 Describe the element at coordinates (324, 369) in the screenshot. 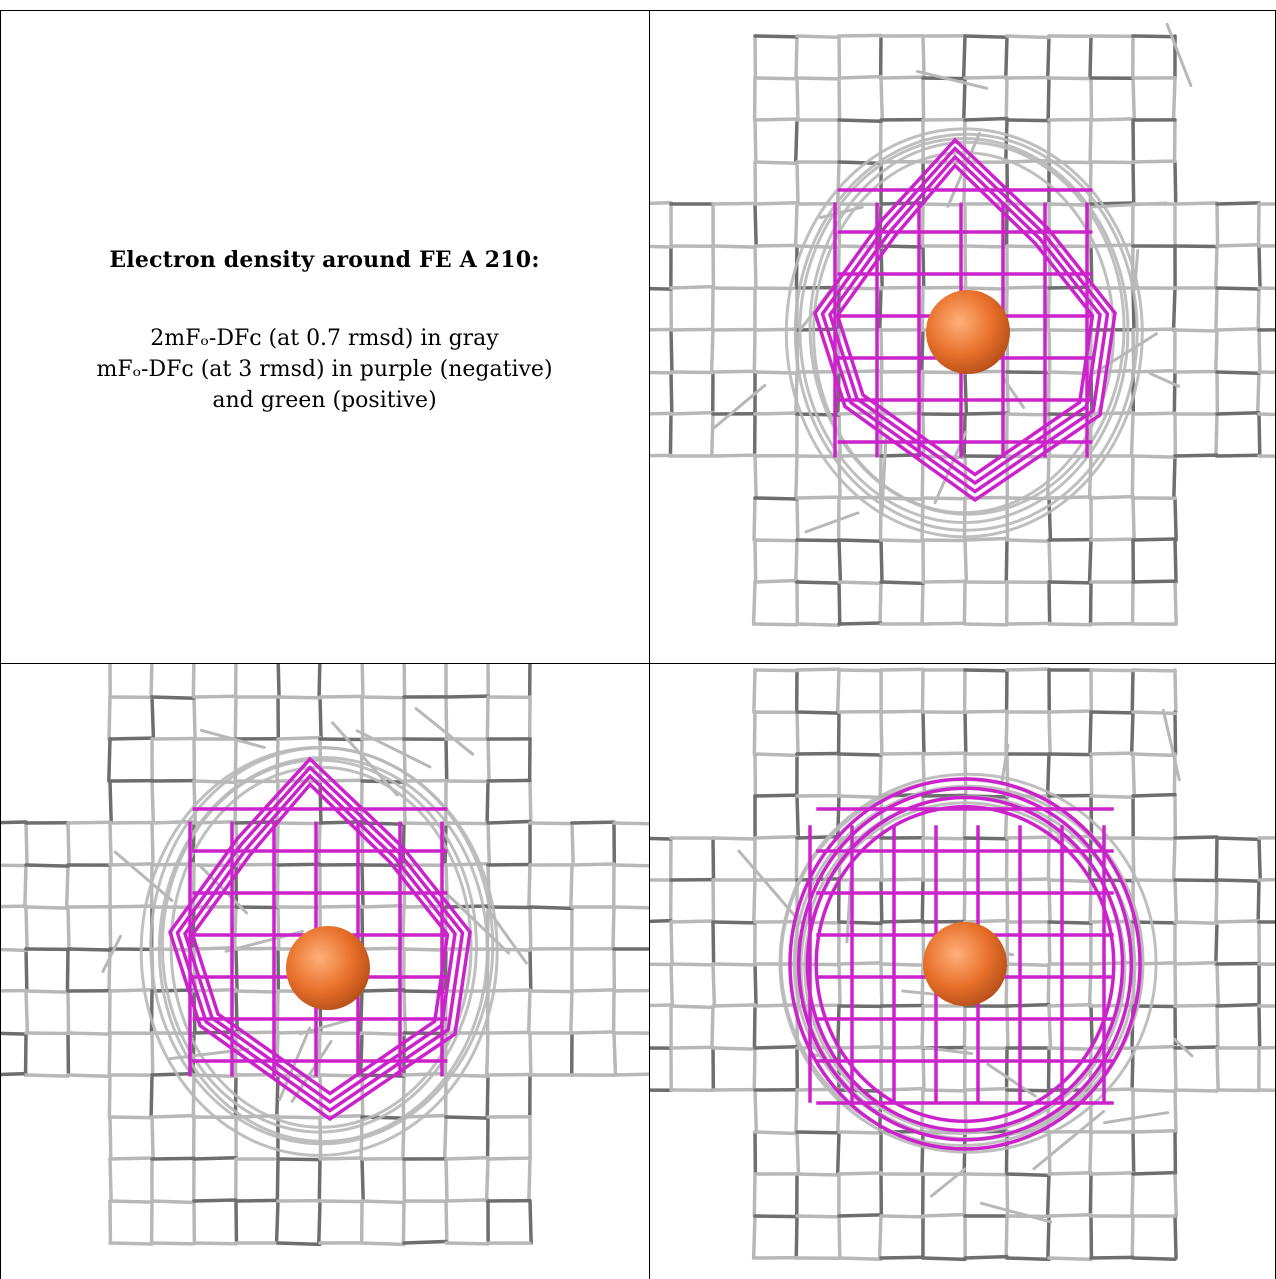

I see `caption-line-fofc: mFₒ-DFᴄ (at 3 rmsd) in purple (negative)` at that location.